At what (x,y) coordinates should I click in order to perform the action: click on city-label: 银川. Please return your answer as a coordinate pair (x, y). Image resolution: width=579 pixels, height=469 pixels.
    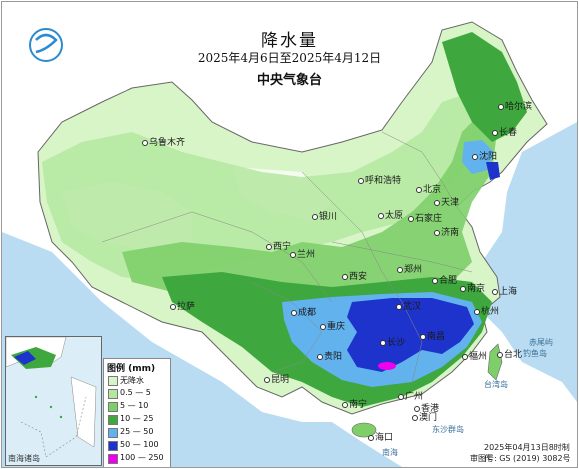
    Looking at the image, I should click on (324, 217).